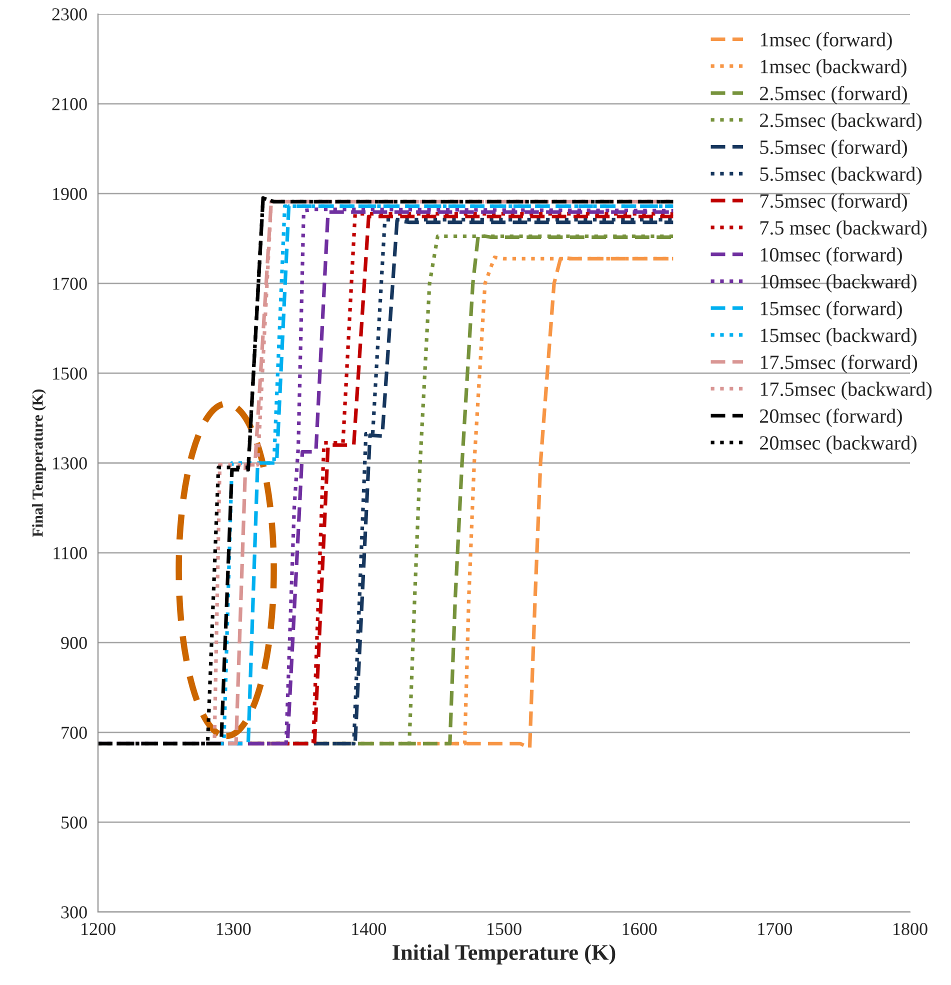  Describe the element at coordinates (838, 337) in the screenshot. I see `legend-label: 15msec (backward)` at that location.